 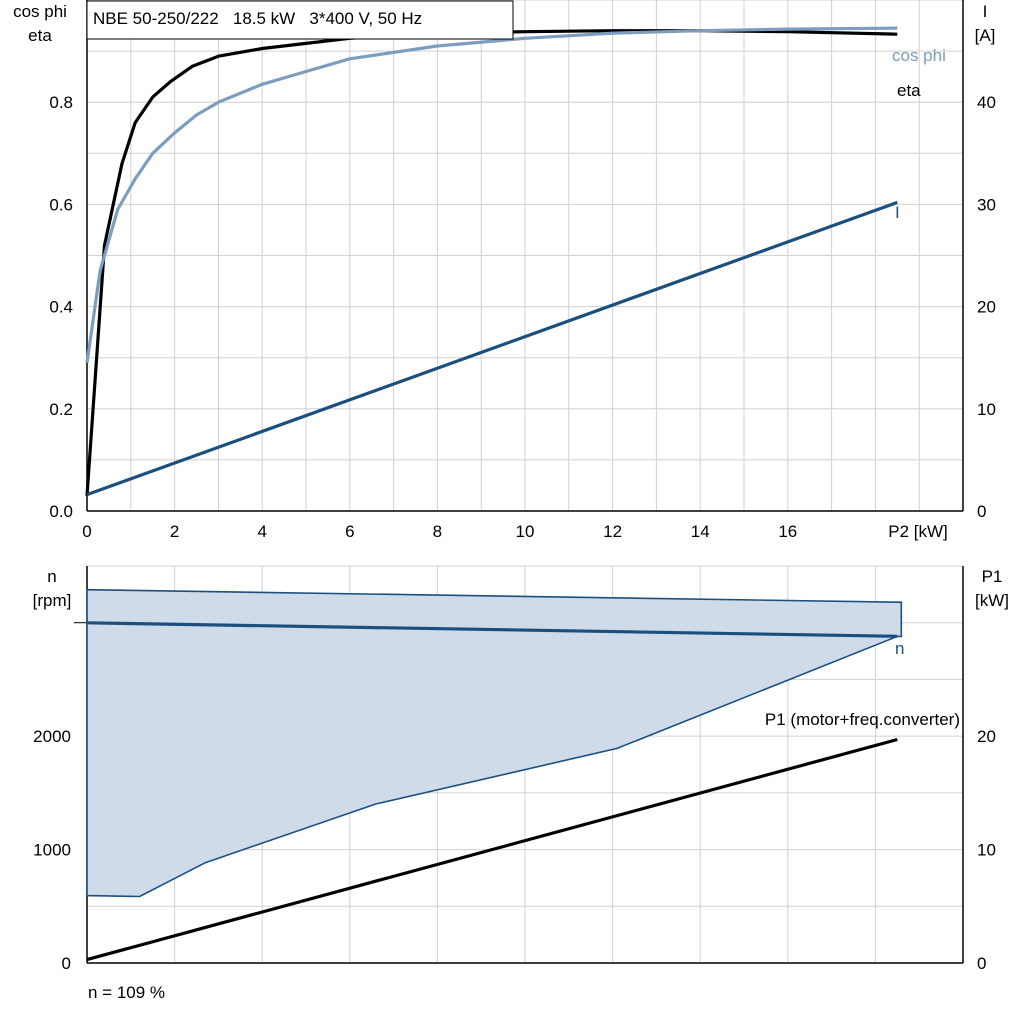 What do you see at coordinates (919, 55) in the screenshot?
I see `series-label-cos-phi: cos phi` at bounding box center [919, 55].